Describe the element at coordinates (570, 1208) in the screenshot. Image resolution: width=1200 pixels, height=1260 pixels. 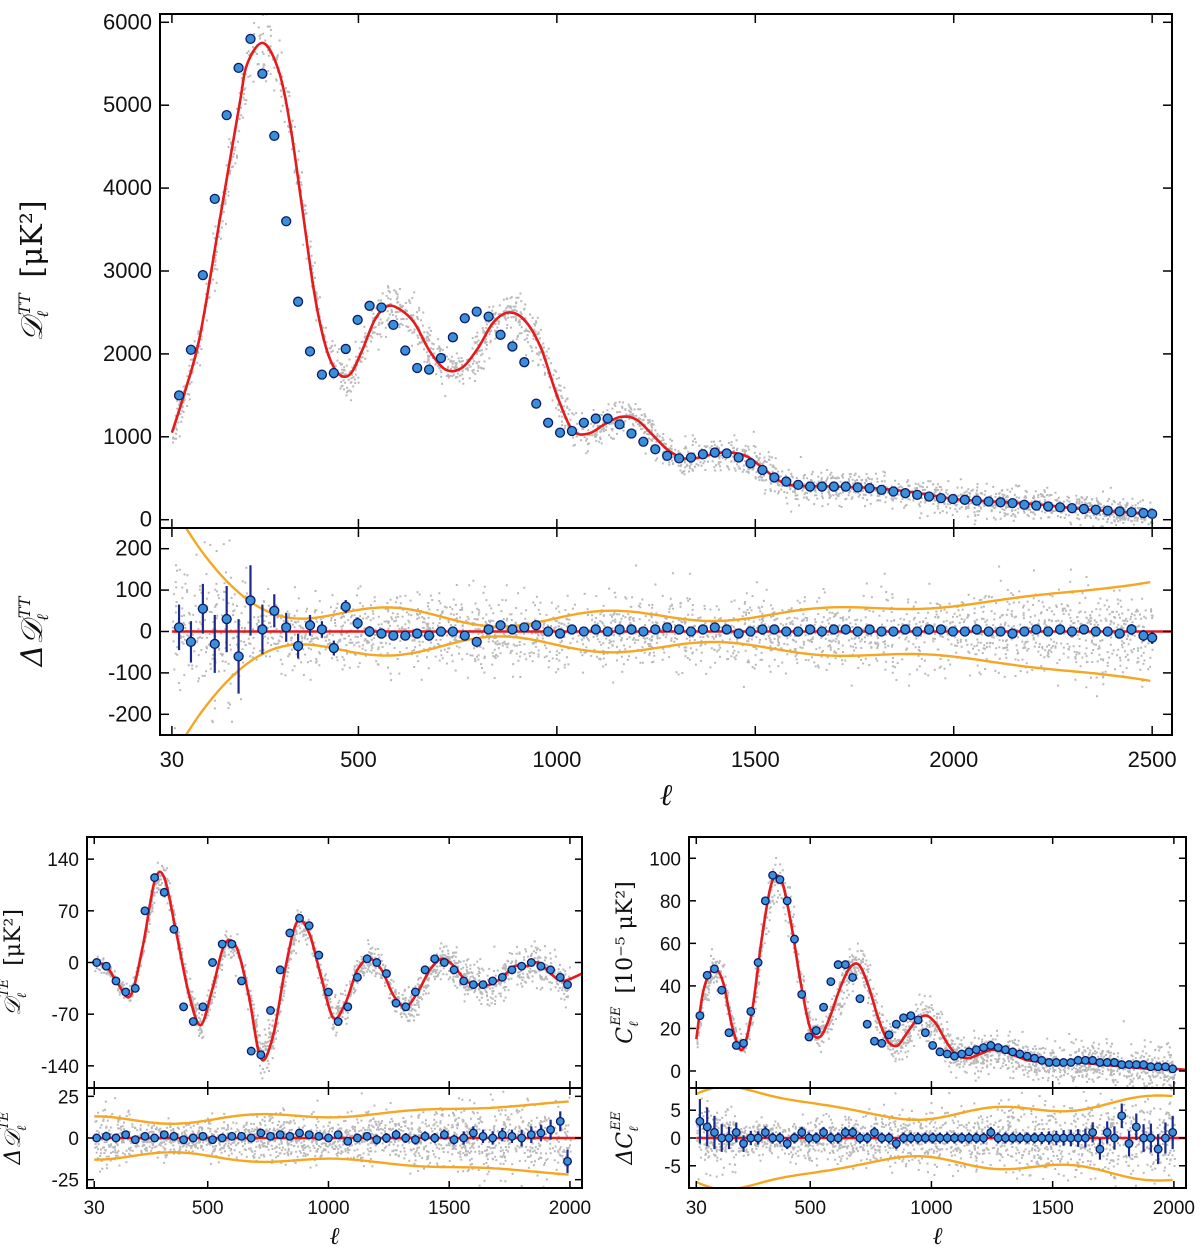
I see `te-xtick-label: 2000` at that location.